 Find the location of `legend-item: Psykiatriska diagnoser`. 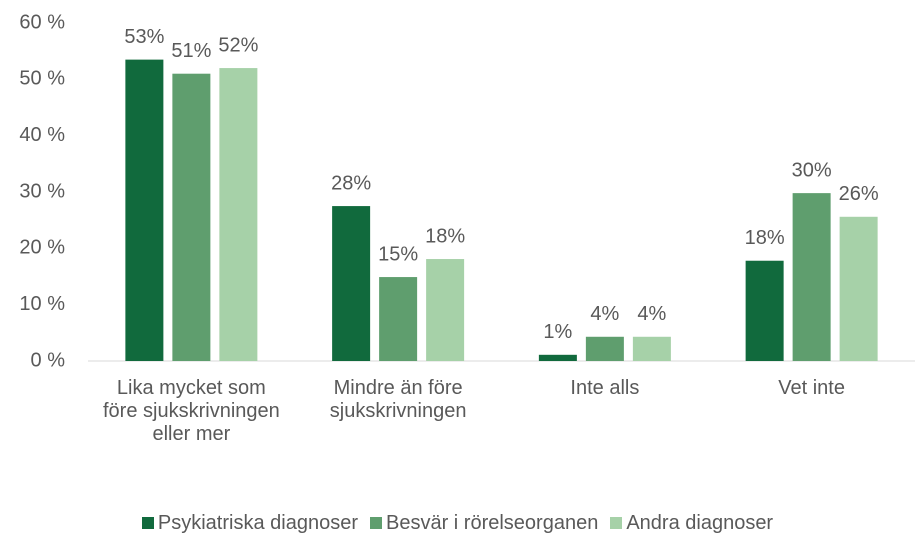

legend-item: Psykiatriska diagnoser is located at coordinates (249, 523).